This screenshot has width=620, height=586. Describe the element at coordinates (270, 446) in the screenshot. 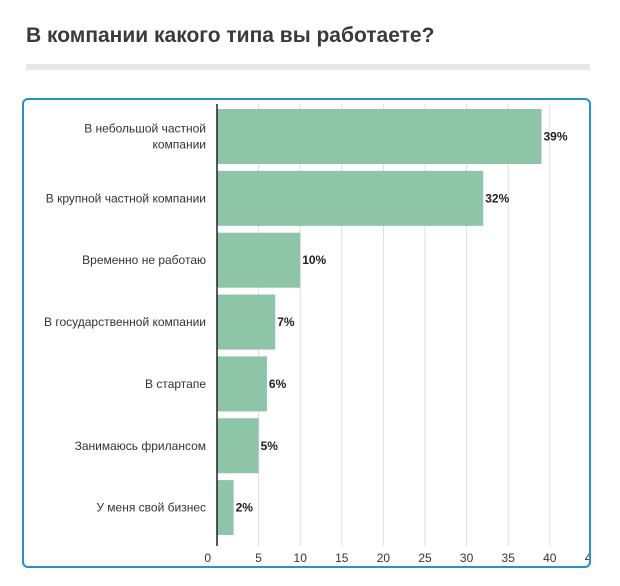

I see `bar-value-label: 5%` at that location.